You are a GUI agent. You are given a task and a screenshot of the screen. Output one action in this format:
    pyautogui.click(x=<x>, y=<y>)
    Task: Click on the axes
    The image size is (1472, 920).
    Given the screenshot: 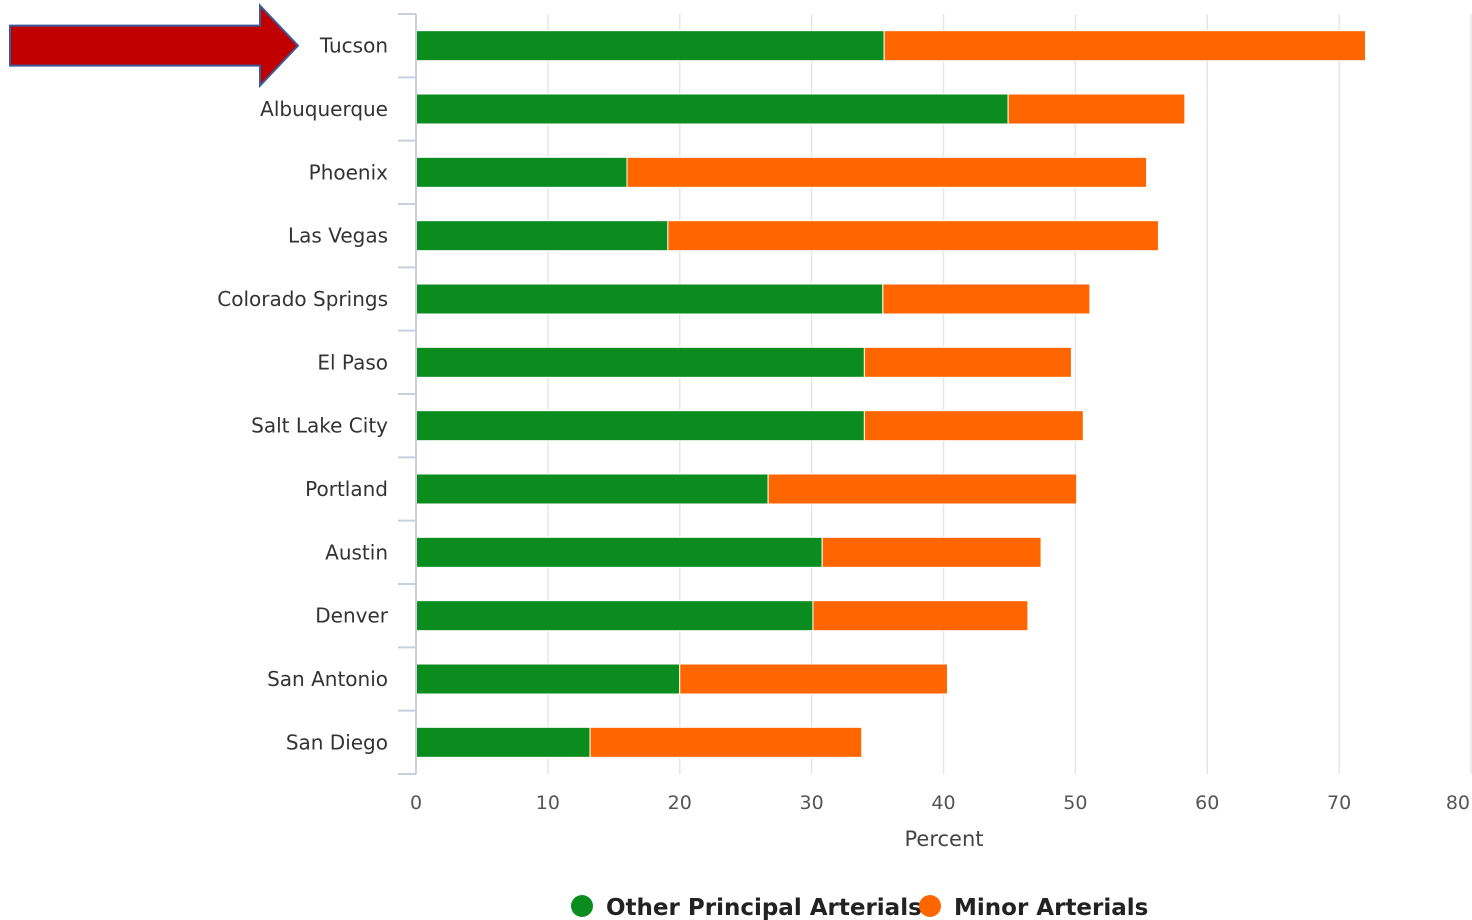 What is the action you would take?
    pyautogui.click(x=407, y=394)
    